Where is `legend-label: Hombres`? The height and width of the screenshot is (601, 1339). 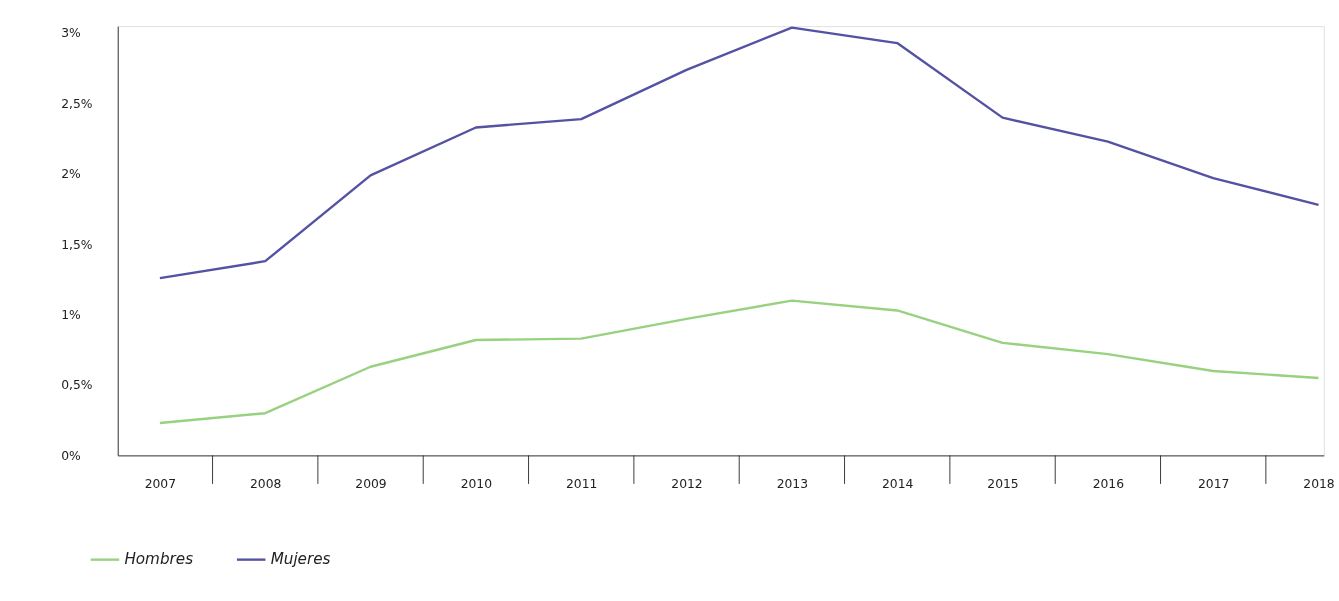 legend-label: Hombres is located at coordinates (159, 559).